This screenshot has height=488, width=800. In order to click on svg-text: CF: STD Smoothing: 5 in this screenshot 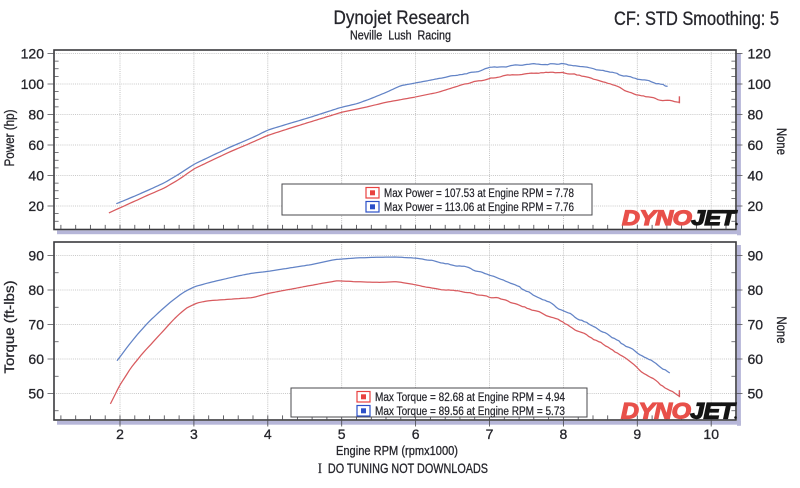, I will do `click(696, 19)`.